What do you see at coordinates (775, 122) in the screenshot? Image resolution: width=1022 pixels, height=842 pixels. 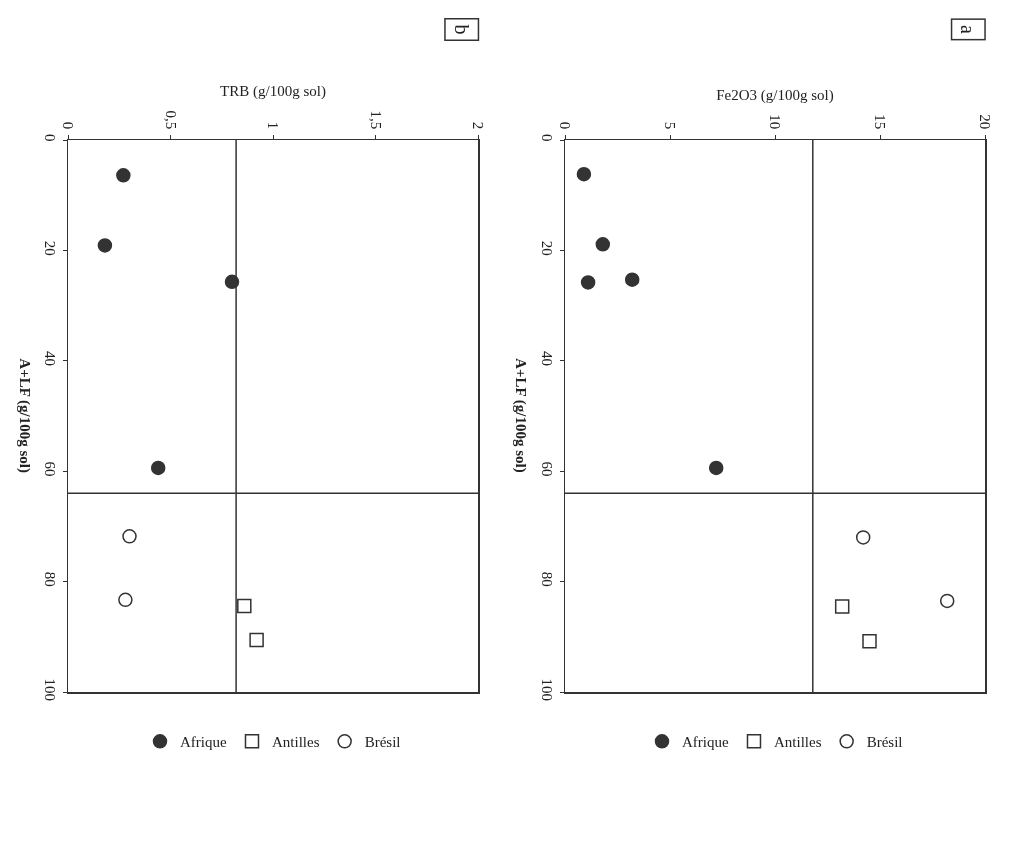 I see `x-tick-label: 10` at bounding box center [775, 122].